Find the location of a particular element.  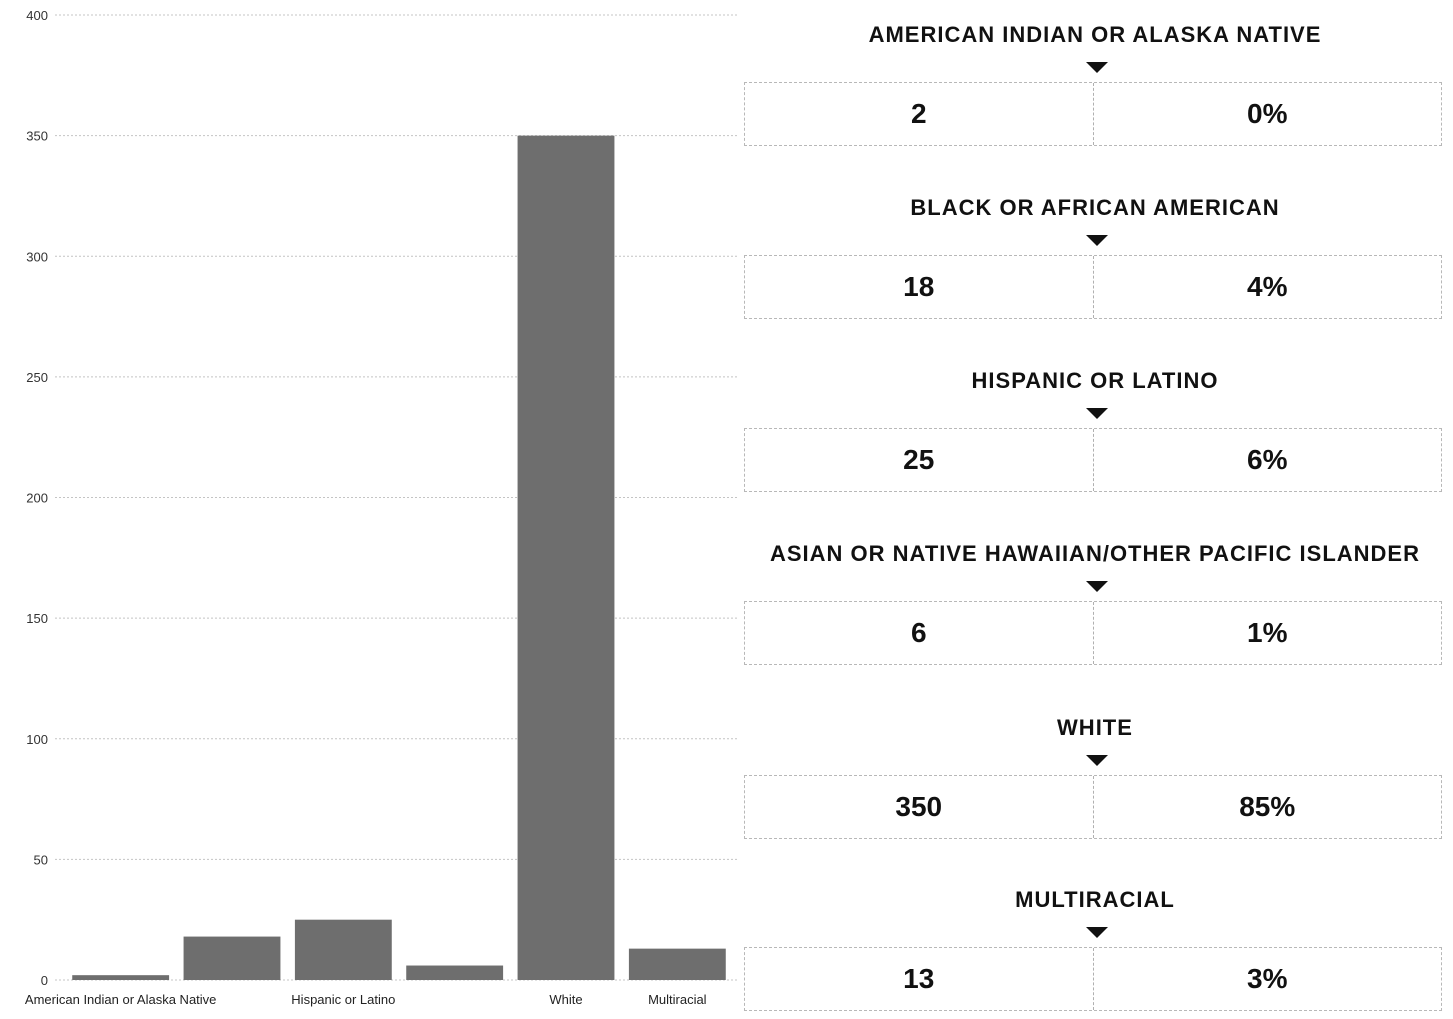

count-value: 6 is located at coordinates (919, 633).